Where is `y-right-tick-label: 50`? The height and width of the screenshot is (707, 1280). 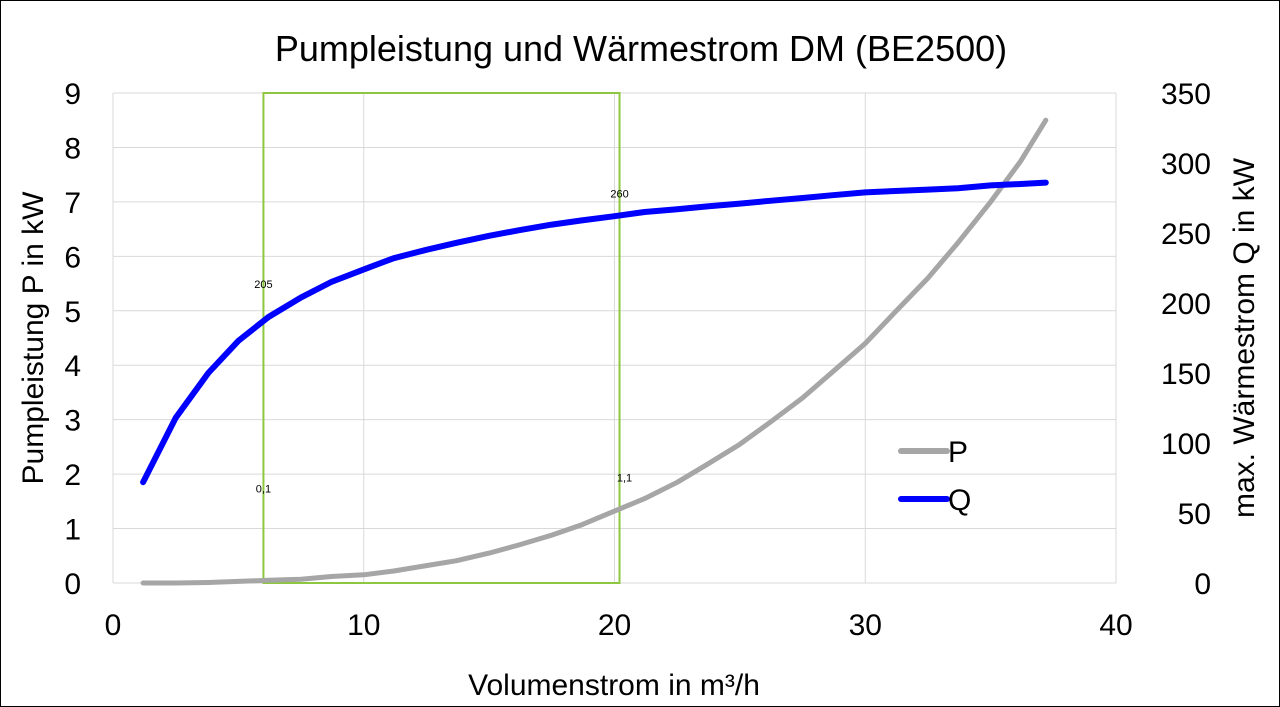 y-right-tick-label: 50 is located at coordinates (1194, 514).